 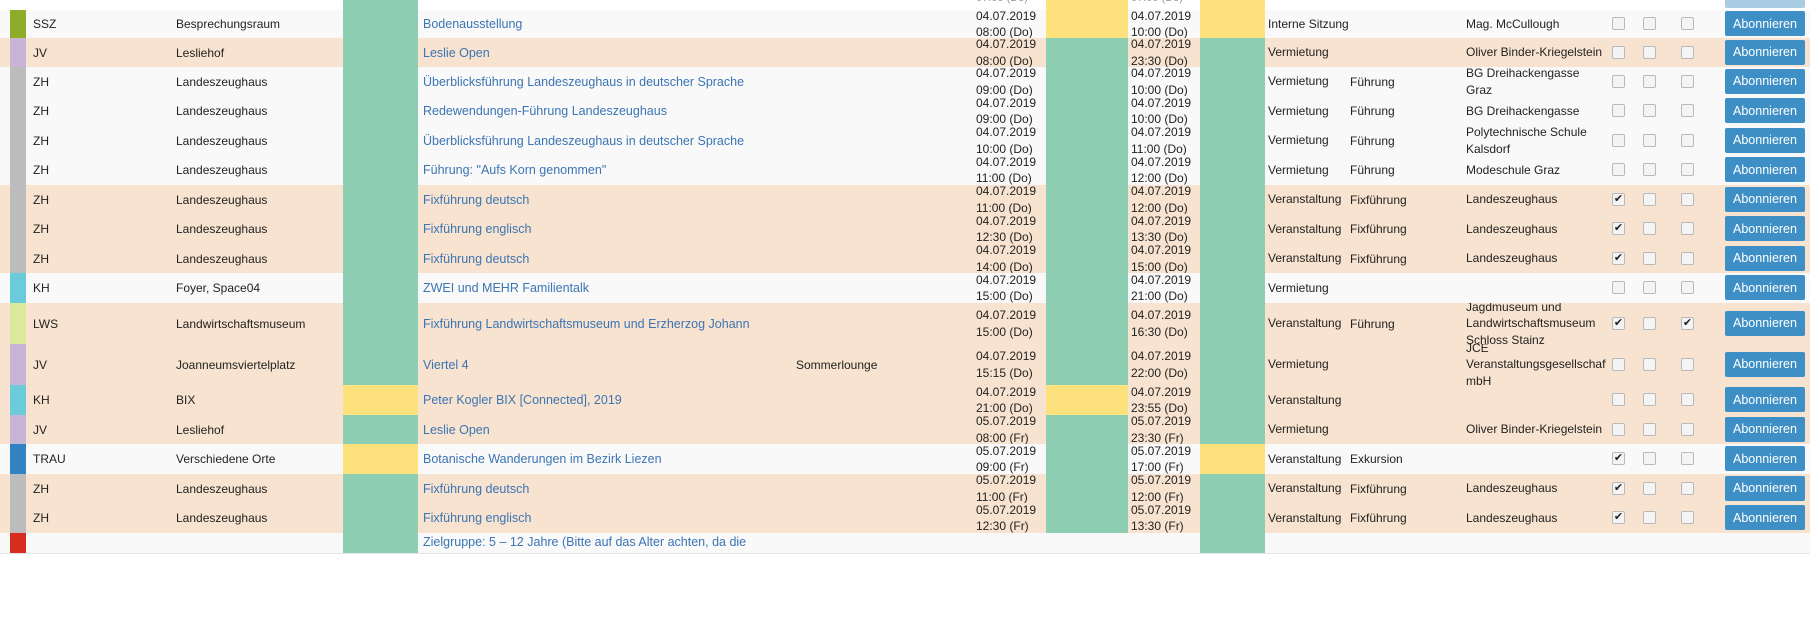 I want to click on event-title-link: Bodenausstellung, so click(x=473, y=24).